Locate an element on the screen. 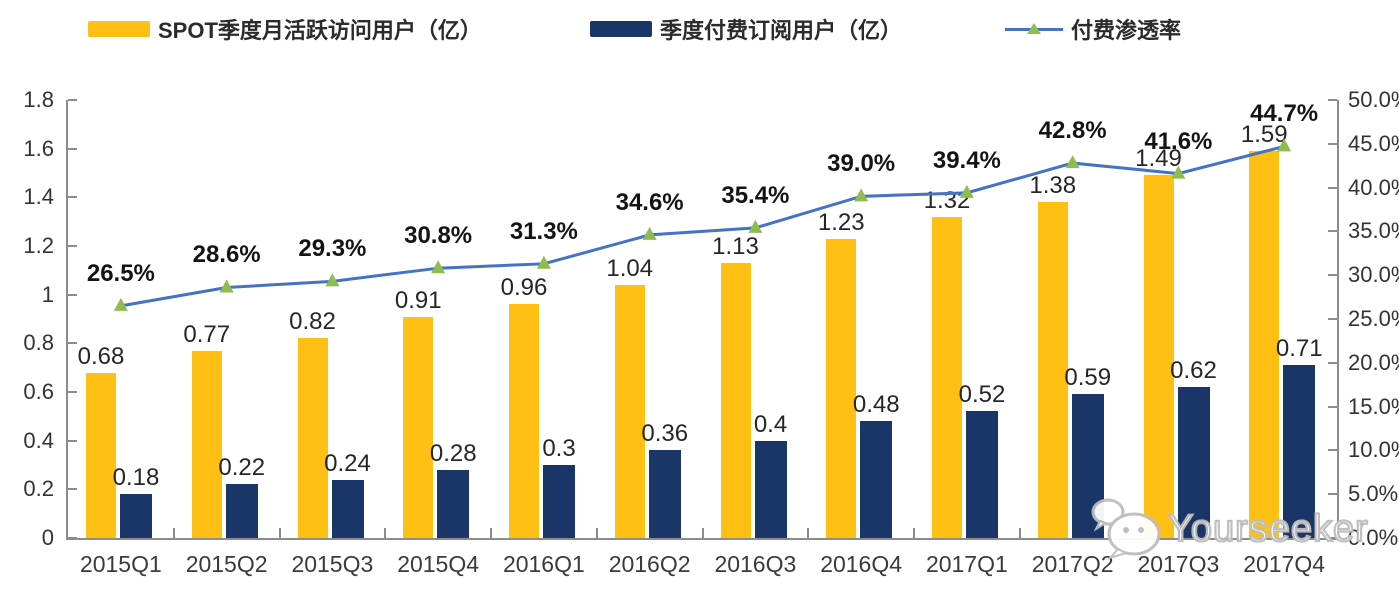 Image resolution: width=1399 pixels, height=596 pixels. x-tick-label: 2017Q4 is located at coordinates (1284, 564).